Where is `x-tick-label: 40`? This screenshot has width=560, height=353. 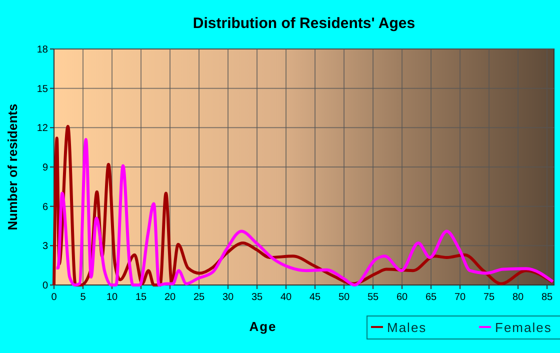
x-tick-label: 40 is located at coordinates (286, 297).